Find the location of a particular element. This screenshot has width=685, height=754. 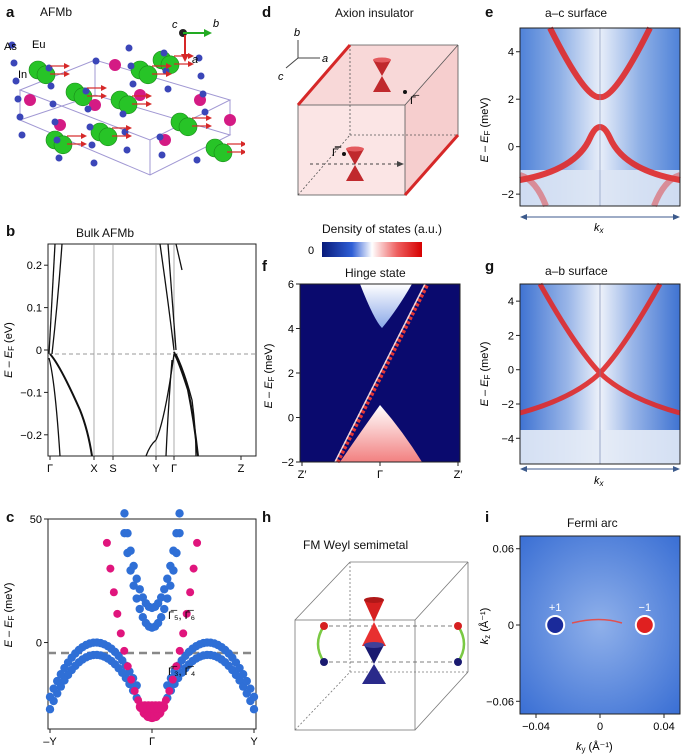

colorbar-title: Density of states (a.u.) is located at coordinates (382, 229).